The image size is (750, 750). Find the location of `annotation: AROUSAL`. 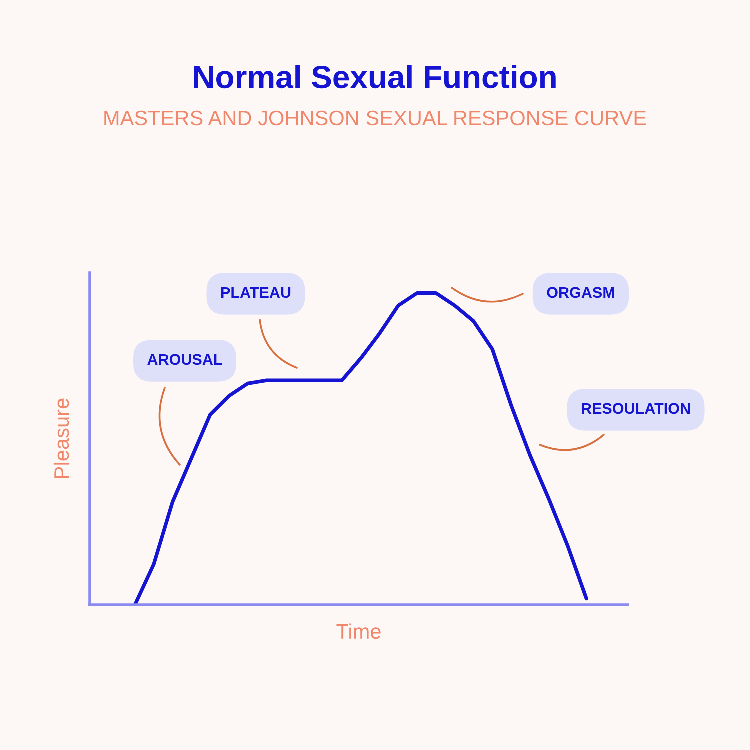

annotation: AROUSAL is located at coordinates (185, 360).